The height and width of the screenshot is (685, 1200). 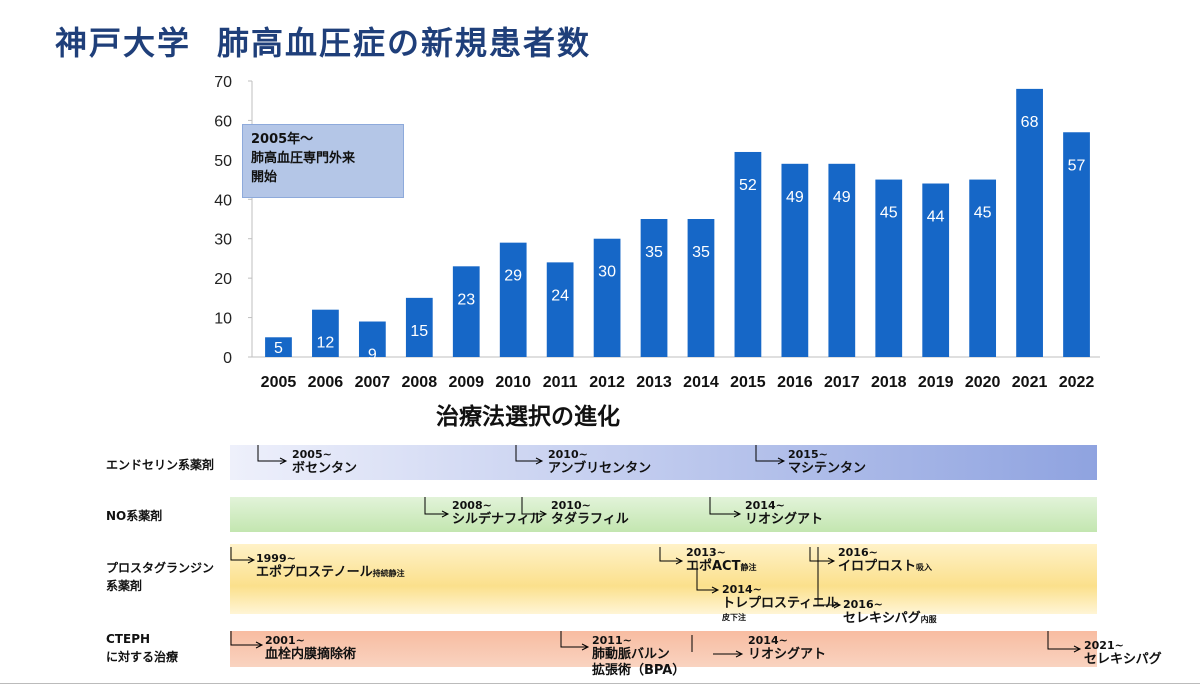 What do you see at coordinates (787, 648) in the screenshot?
I see `drug-riociguat-cteph: 2014~ リオシグアト` at bounding box center [787, 648].